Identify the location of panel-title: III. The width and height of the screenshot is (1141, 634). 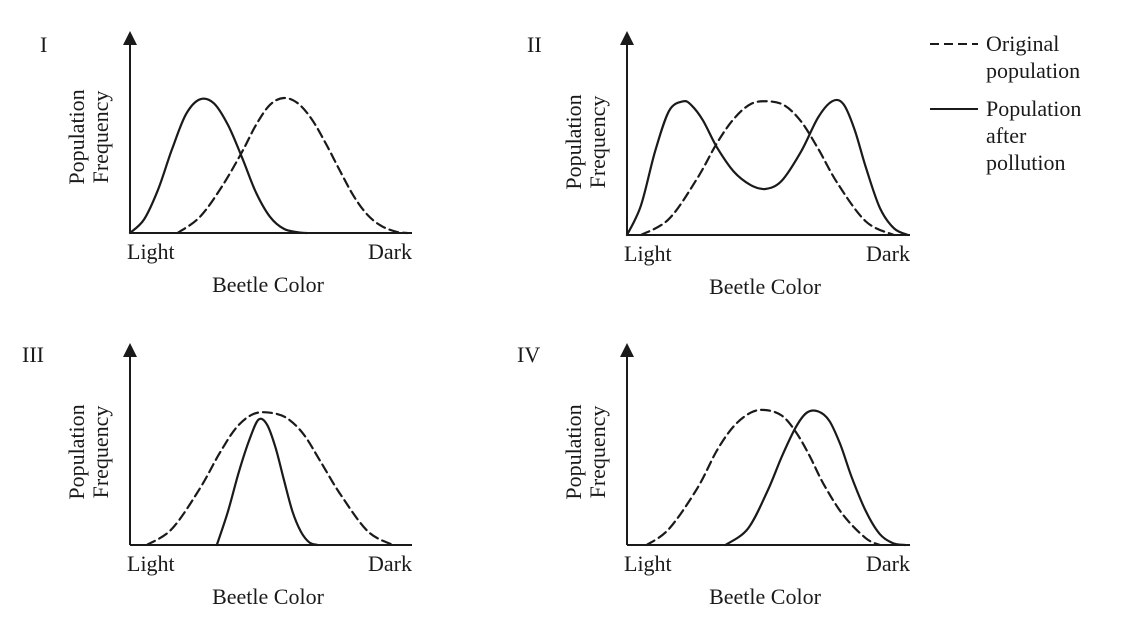
(33, 354).